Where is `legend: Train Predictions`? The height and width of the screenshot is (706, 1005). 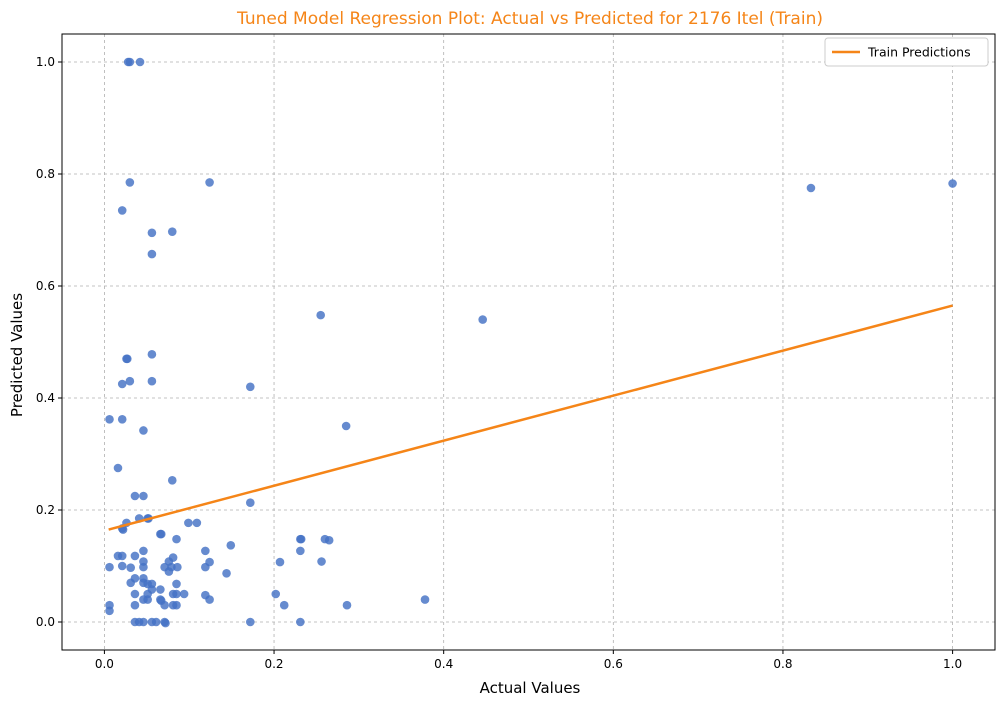 legend: Train Predictions is located at coordinates (906, 52).